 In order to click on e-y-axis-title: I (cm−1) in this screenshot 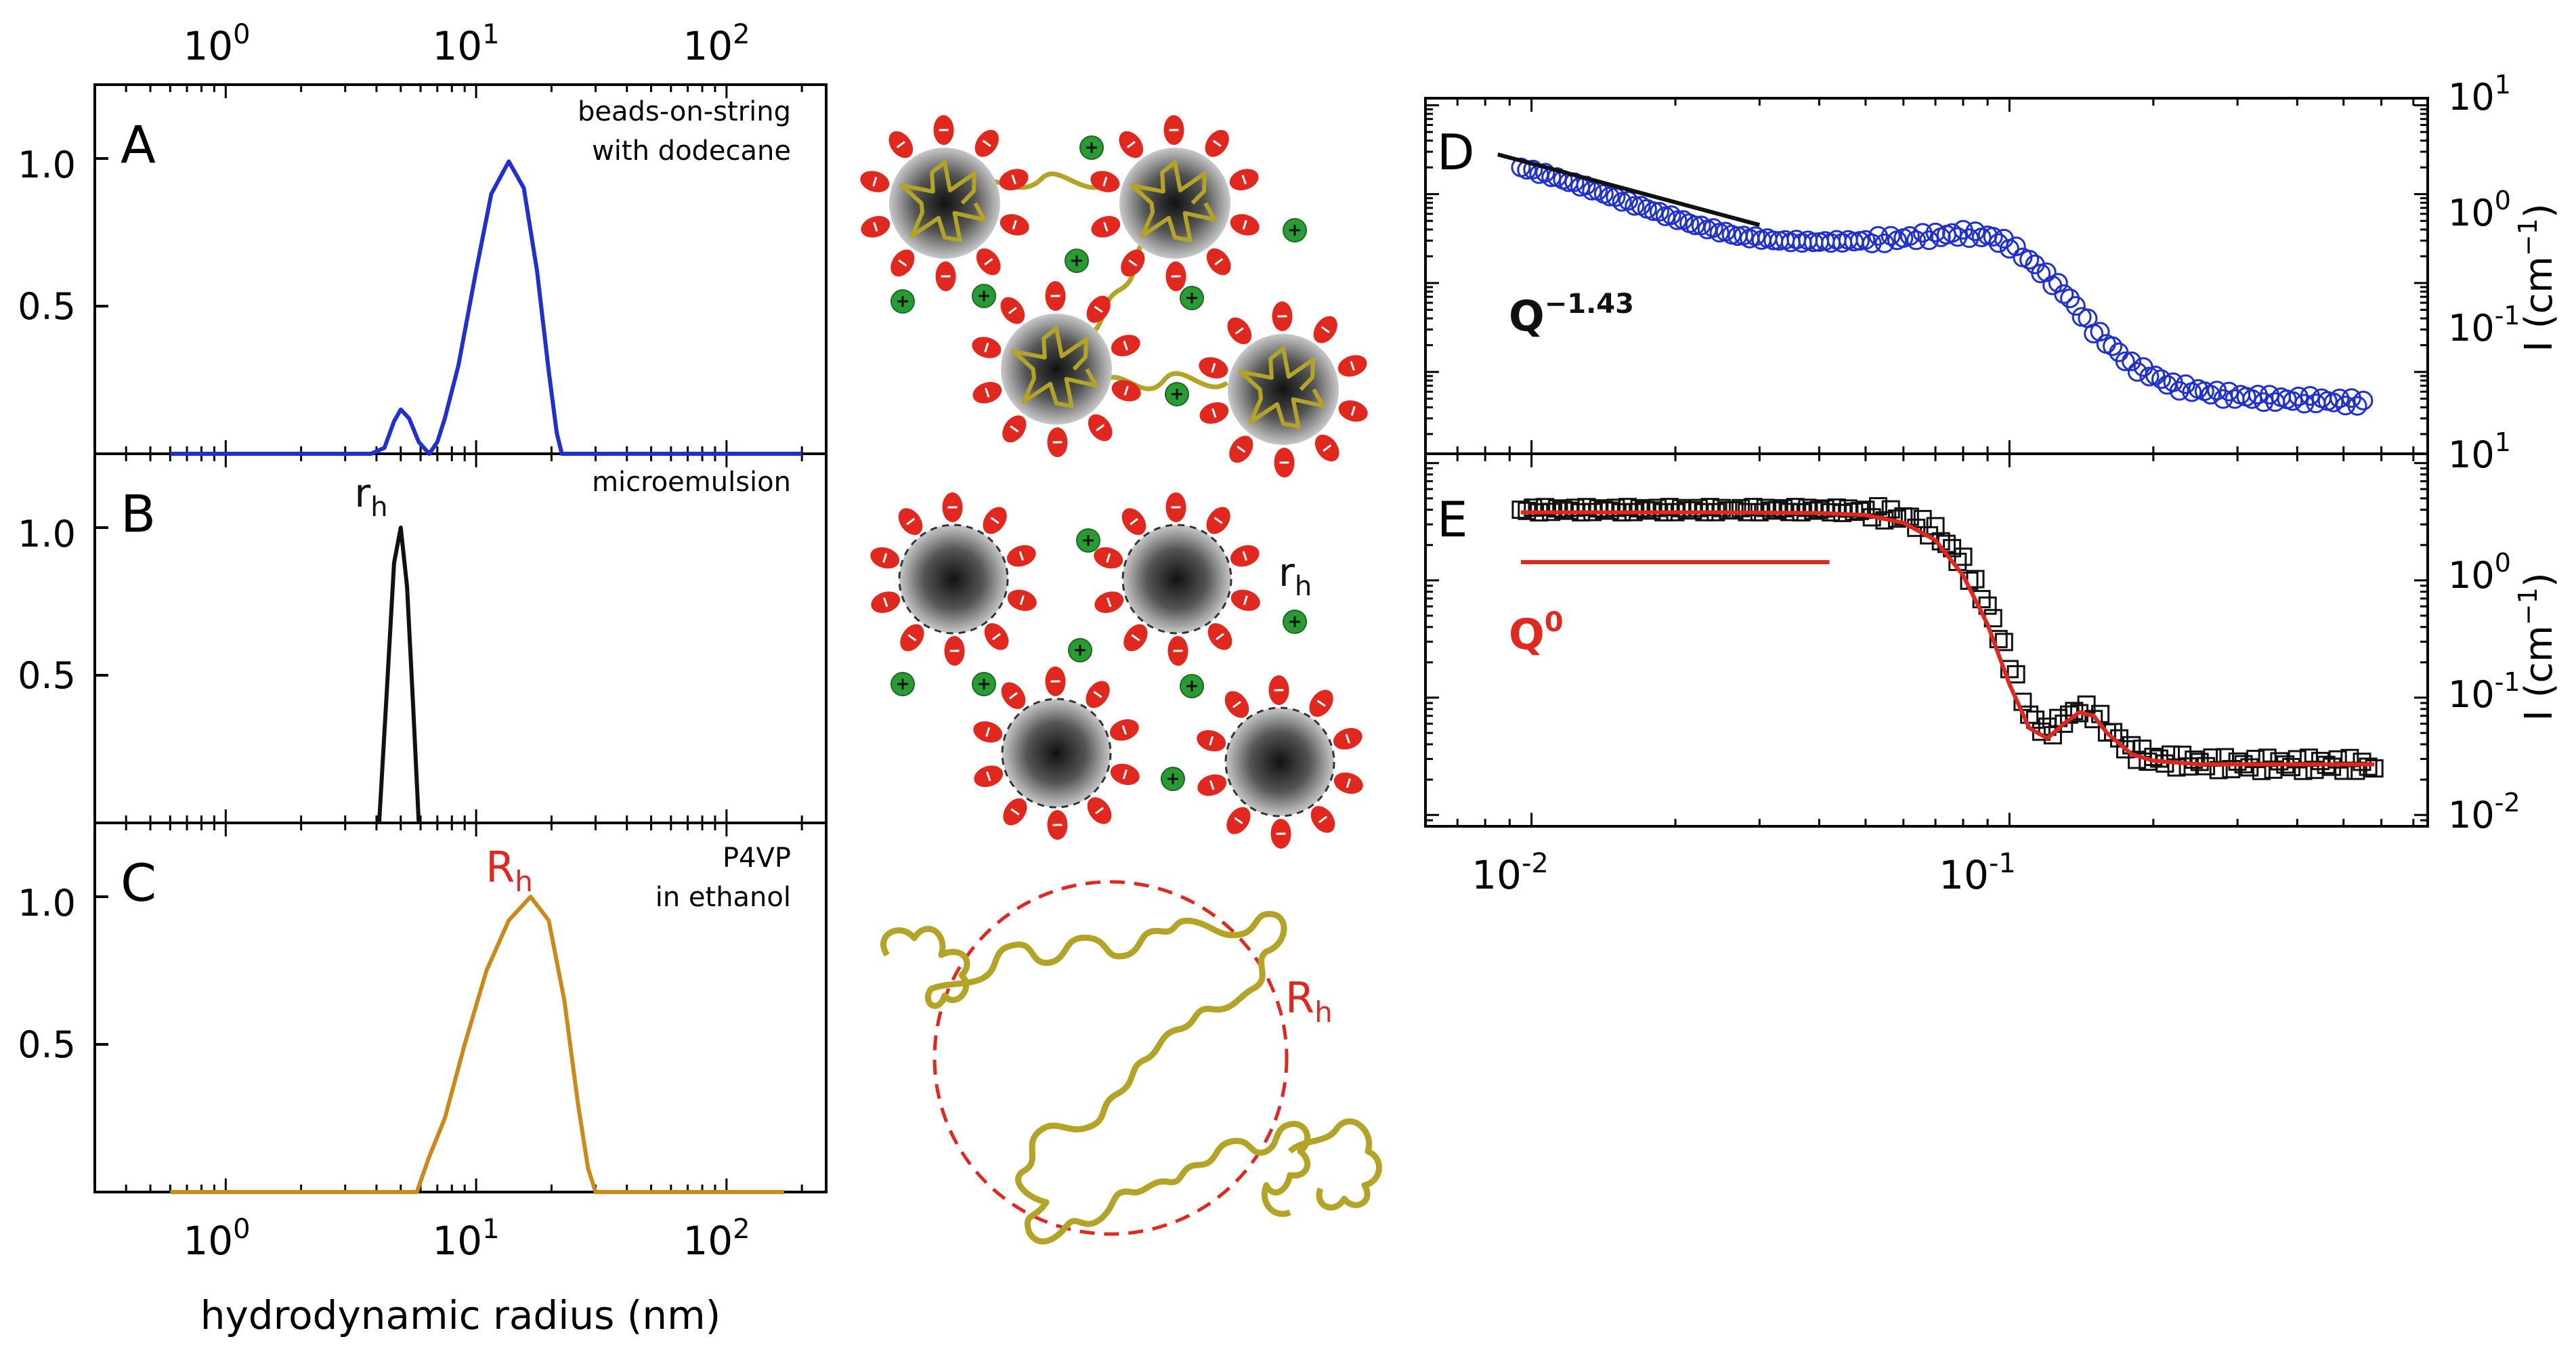, I will do `click(2537, 646)`.